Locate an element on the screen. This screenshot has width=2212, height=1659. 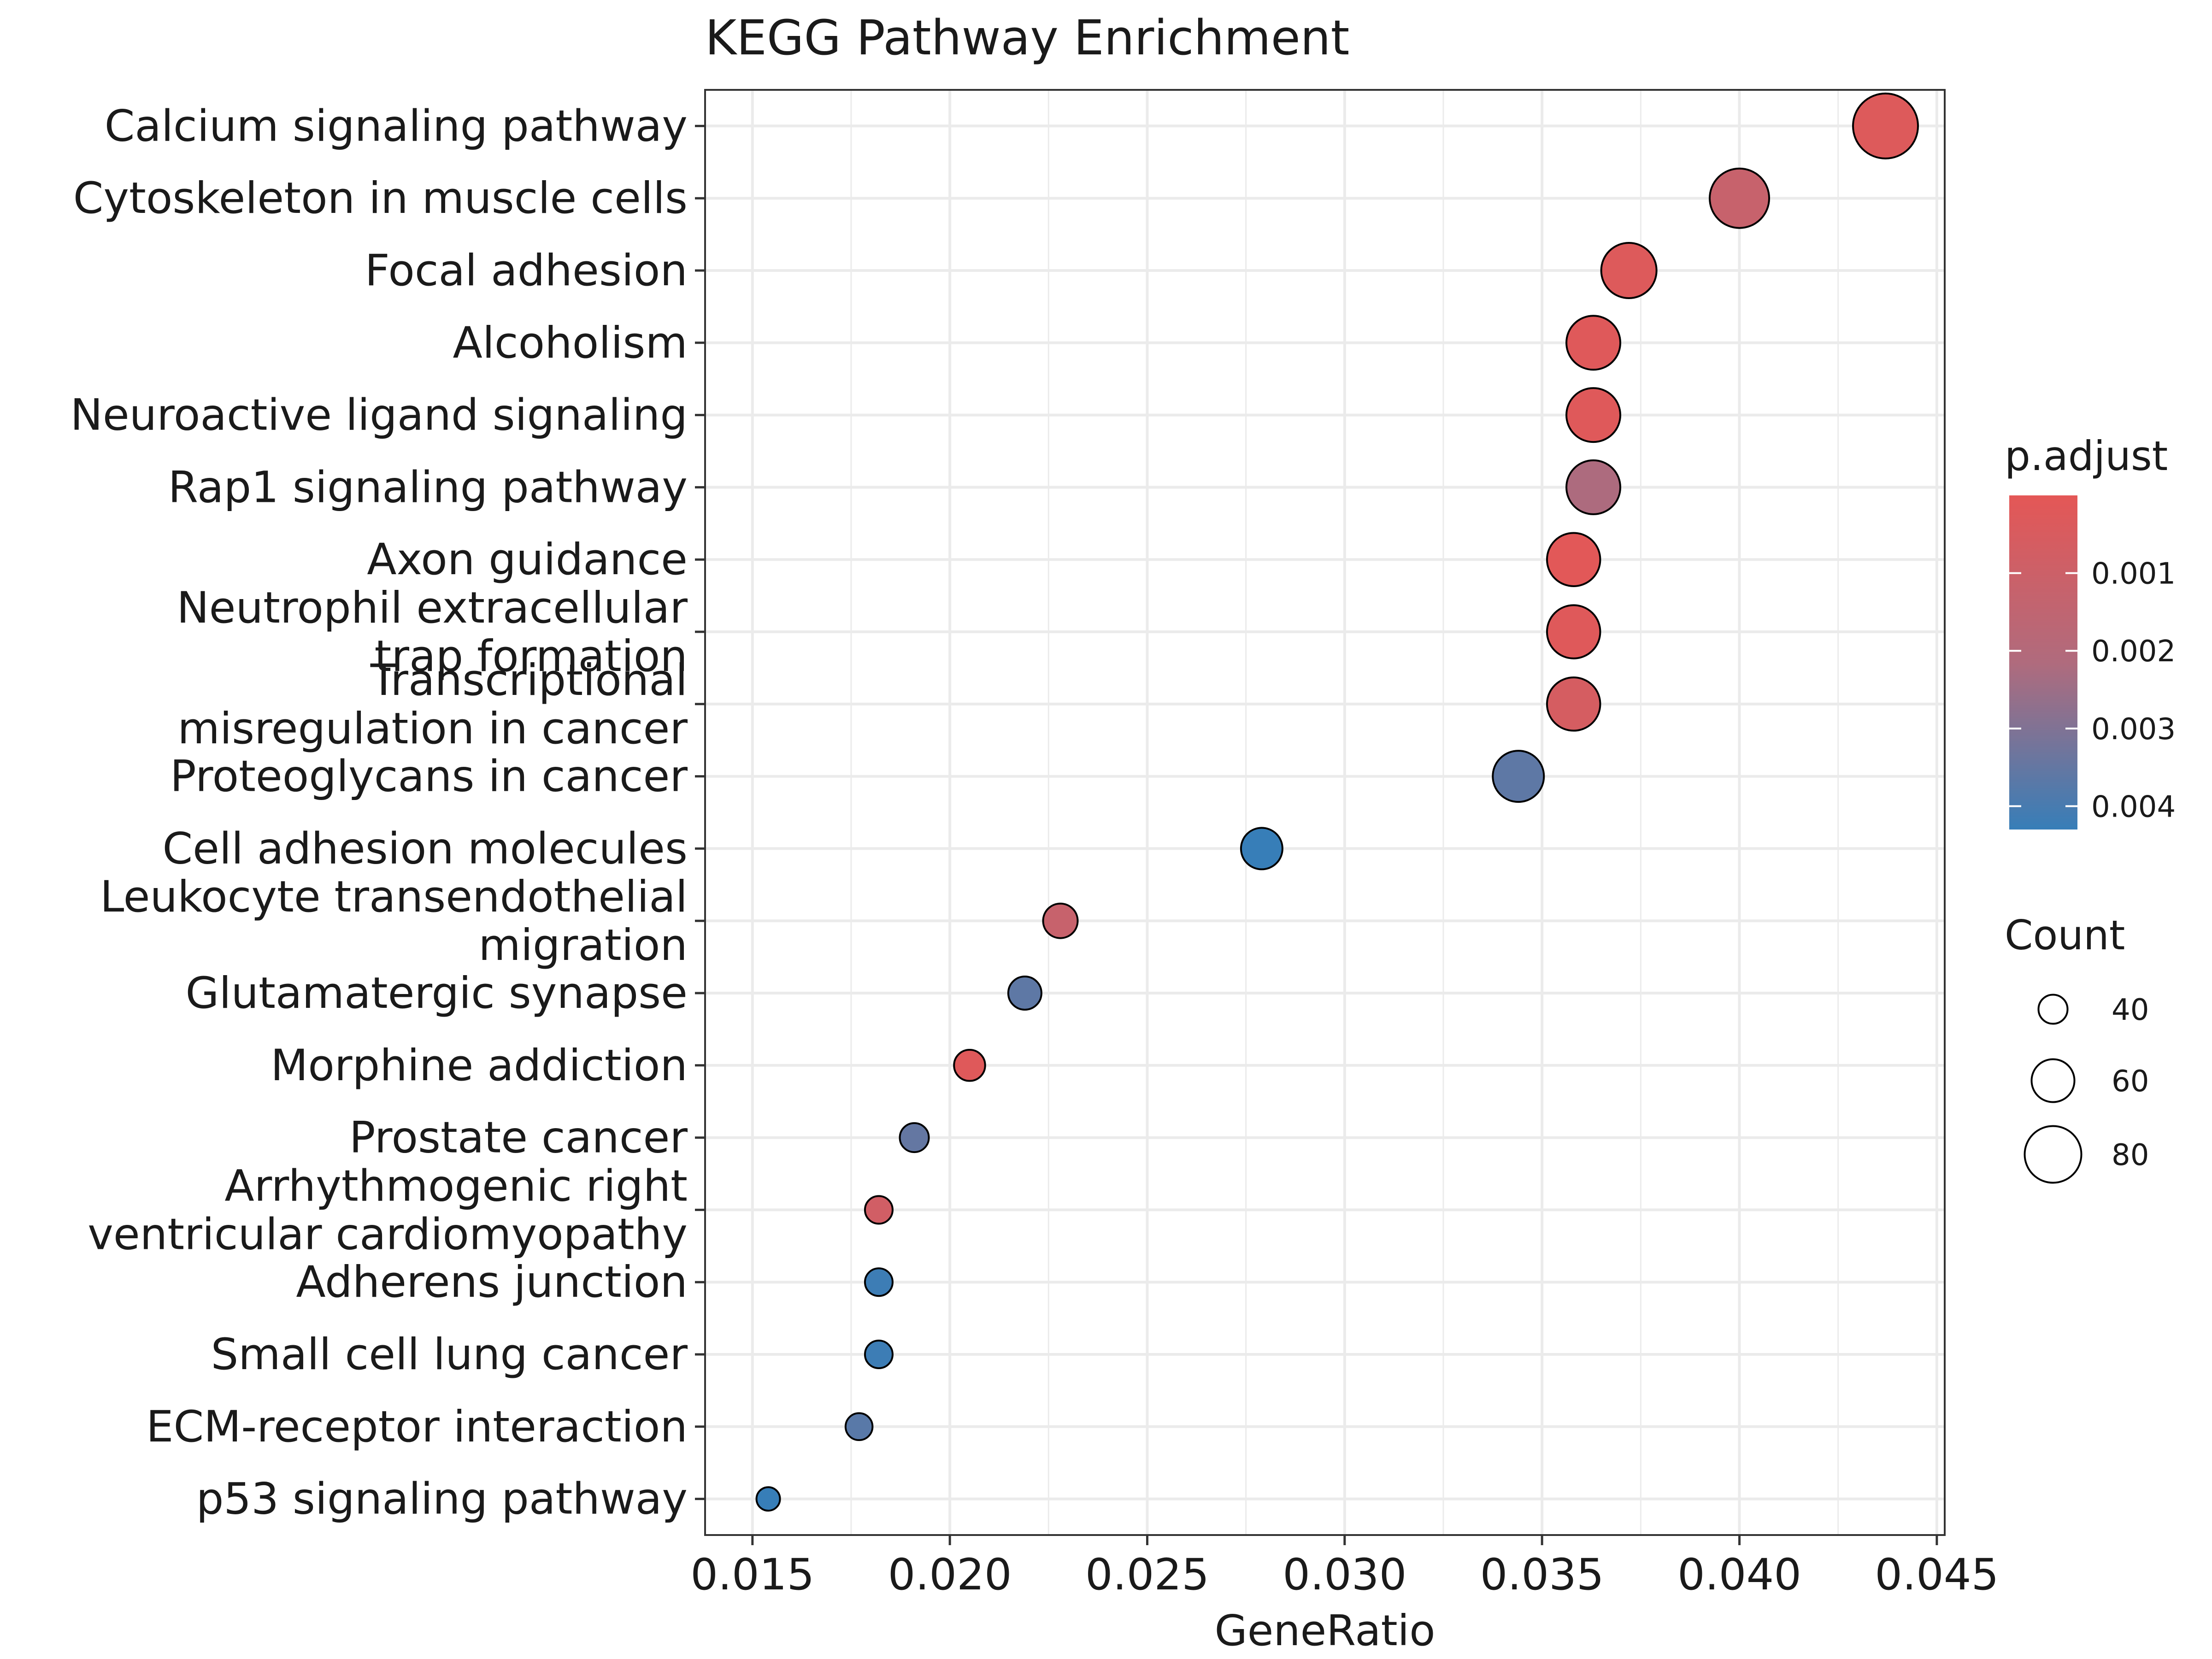
x-tick-label: 0.040 is located at coordinates (1739, 1575).